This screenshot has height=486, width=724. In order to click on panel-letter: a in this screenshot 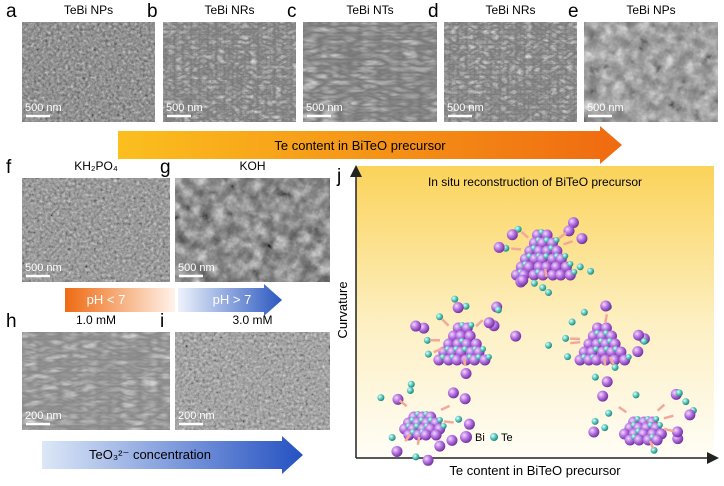, I will do `click(11, 11)`.